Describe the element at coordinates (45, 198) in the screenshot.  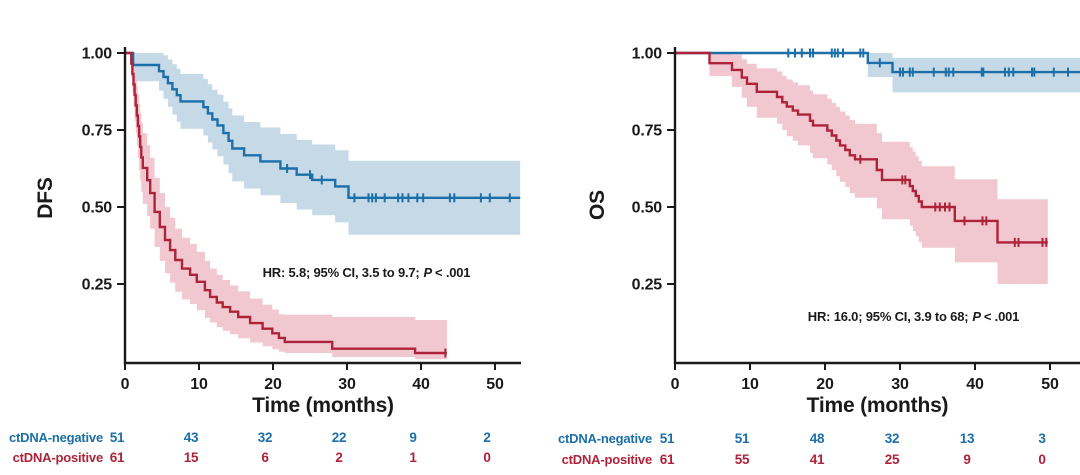
I see `y-axis-title: DFS` at that location.